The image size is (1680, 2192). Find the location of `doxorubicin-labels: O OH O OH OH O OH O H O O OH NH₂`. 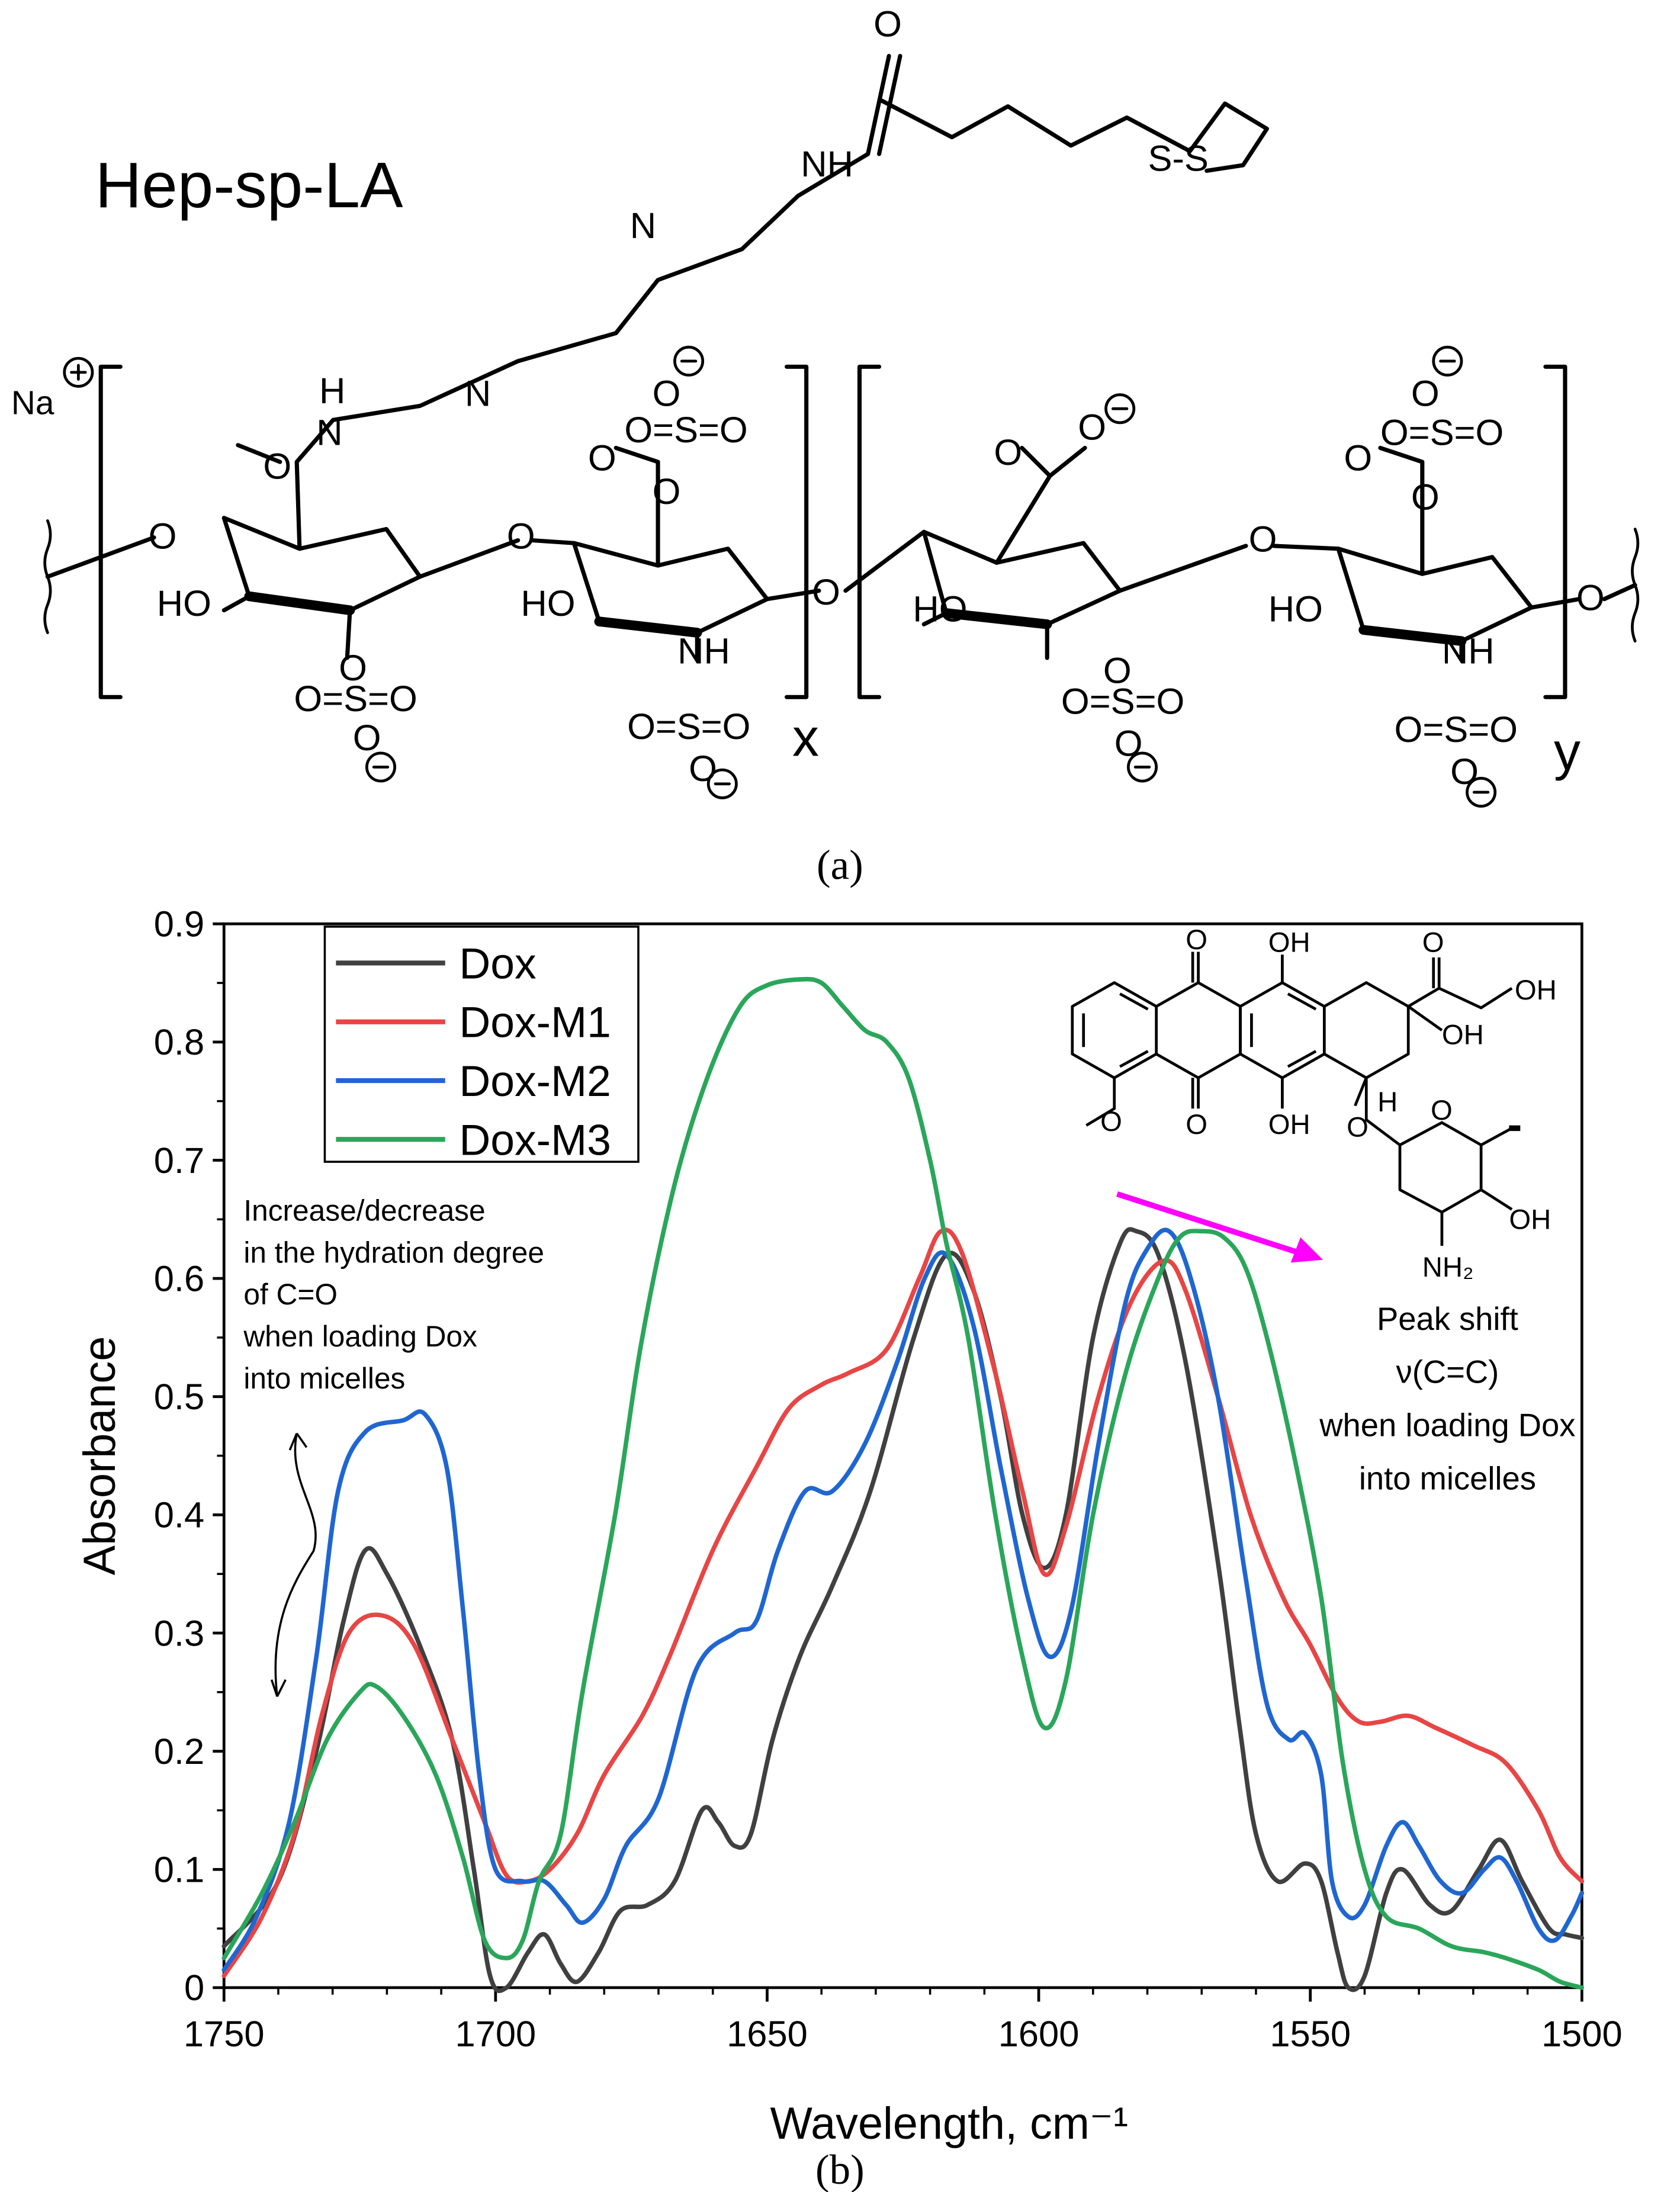

doxorubicin-labels: O OH O OH OH O OH O H O O OH NH₂ is located at coordinates (1328, 1103).